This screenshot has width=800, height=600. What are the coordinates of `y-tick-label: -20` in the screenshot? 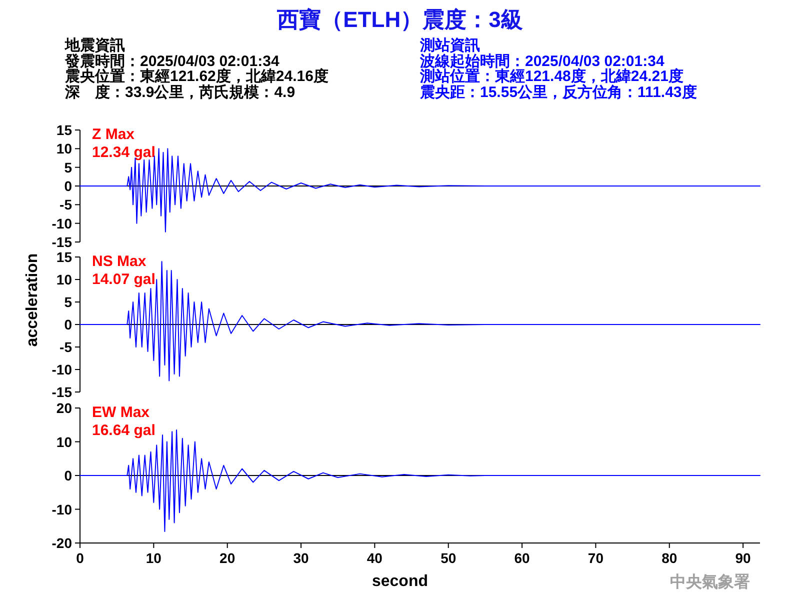 It's located at (62, 543).